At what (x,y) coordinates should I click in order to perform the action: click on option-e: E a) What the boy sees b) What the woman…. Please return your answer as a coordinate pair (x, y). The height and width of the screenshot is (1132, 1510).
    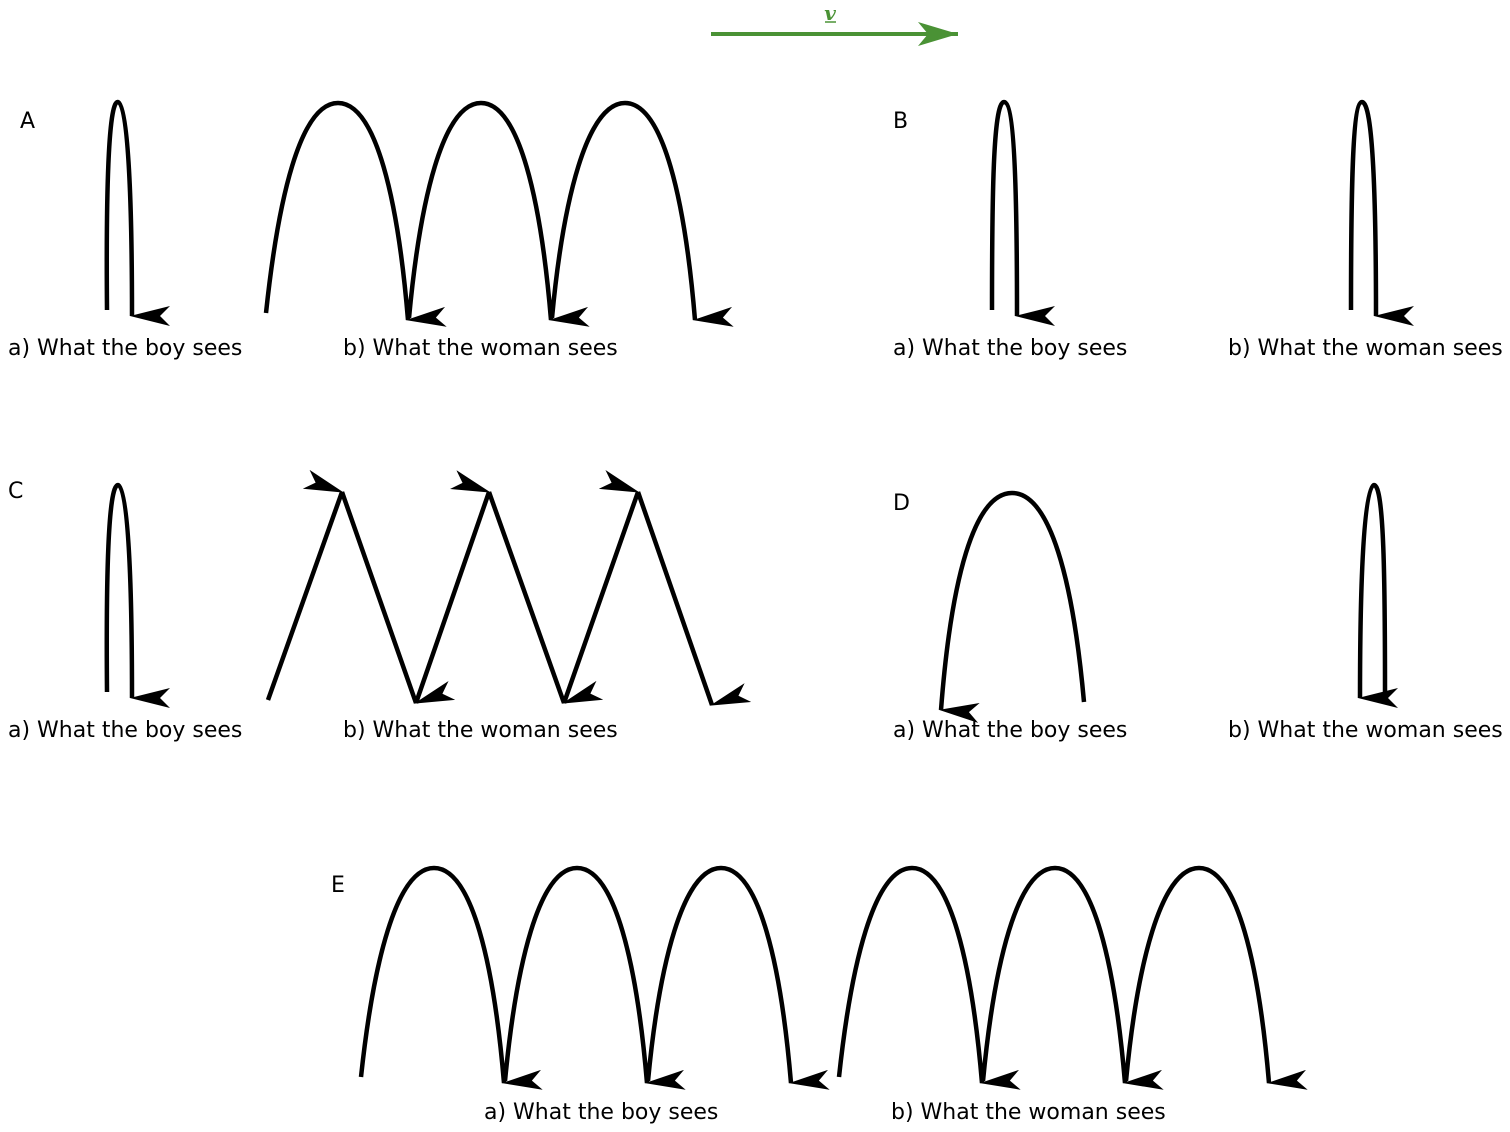
    Looking at the image, I should click on (819, 995).